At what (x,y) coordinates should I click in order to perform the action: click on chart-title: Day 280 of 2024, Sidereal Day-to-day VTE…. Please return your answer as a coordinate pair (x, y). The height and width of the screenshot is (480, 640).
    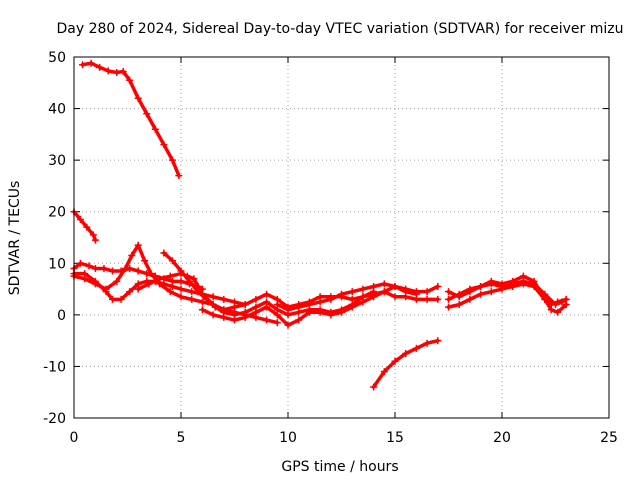
    Looking at the image, I should click on (340, 29).